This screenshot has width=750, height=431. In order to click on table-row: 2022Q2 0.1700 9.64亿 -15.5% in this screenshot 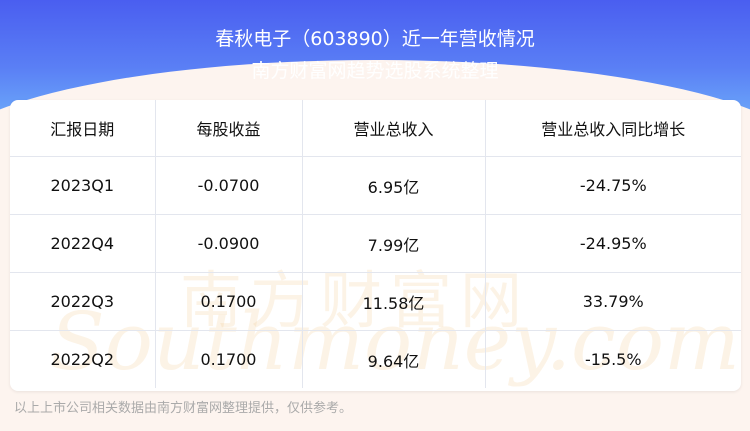, I will do `click(375, 359)`.